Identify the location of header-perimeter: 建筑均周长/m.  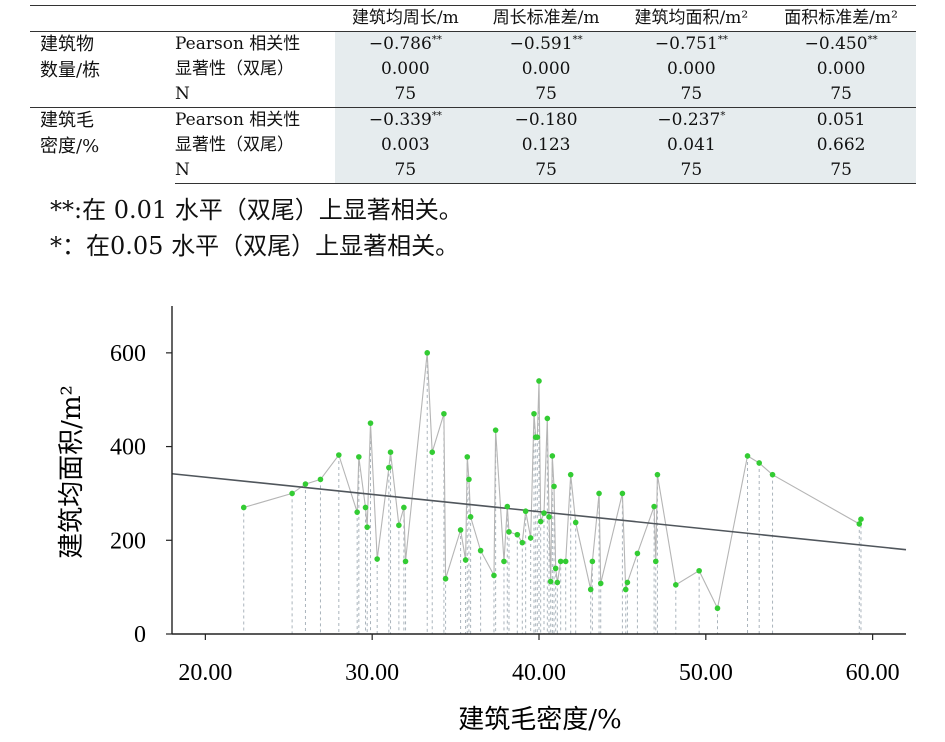
(405, 18).